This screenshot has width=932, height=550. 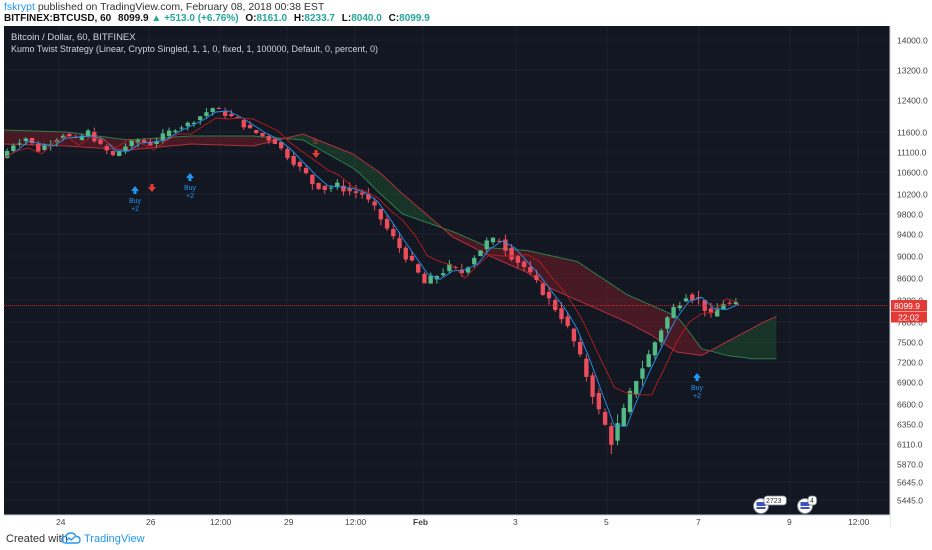 I want to click on time-axis, so click(x=447, y=521).